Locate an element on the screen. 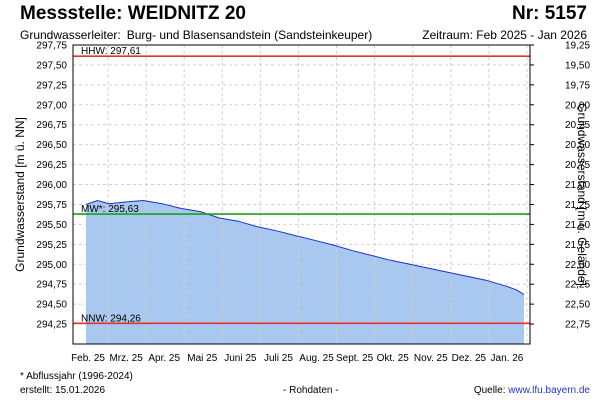 This screenshot has height=400, width=600. y-tick-right: 22,50 is located at coordinates (577, 305).